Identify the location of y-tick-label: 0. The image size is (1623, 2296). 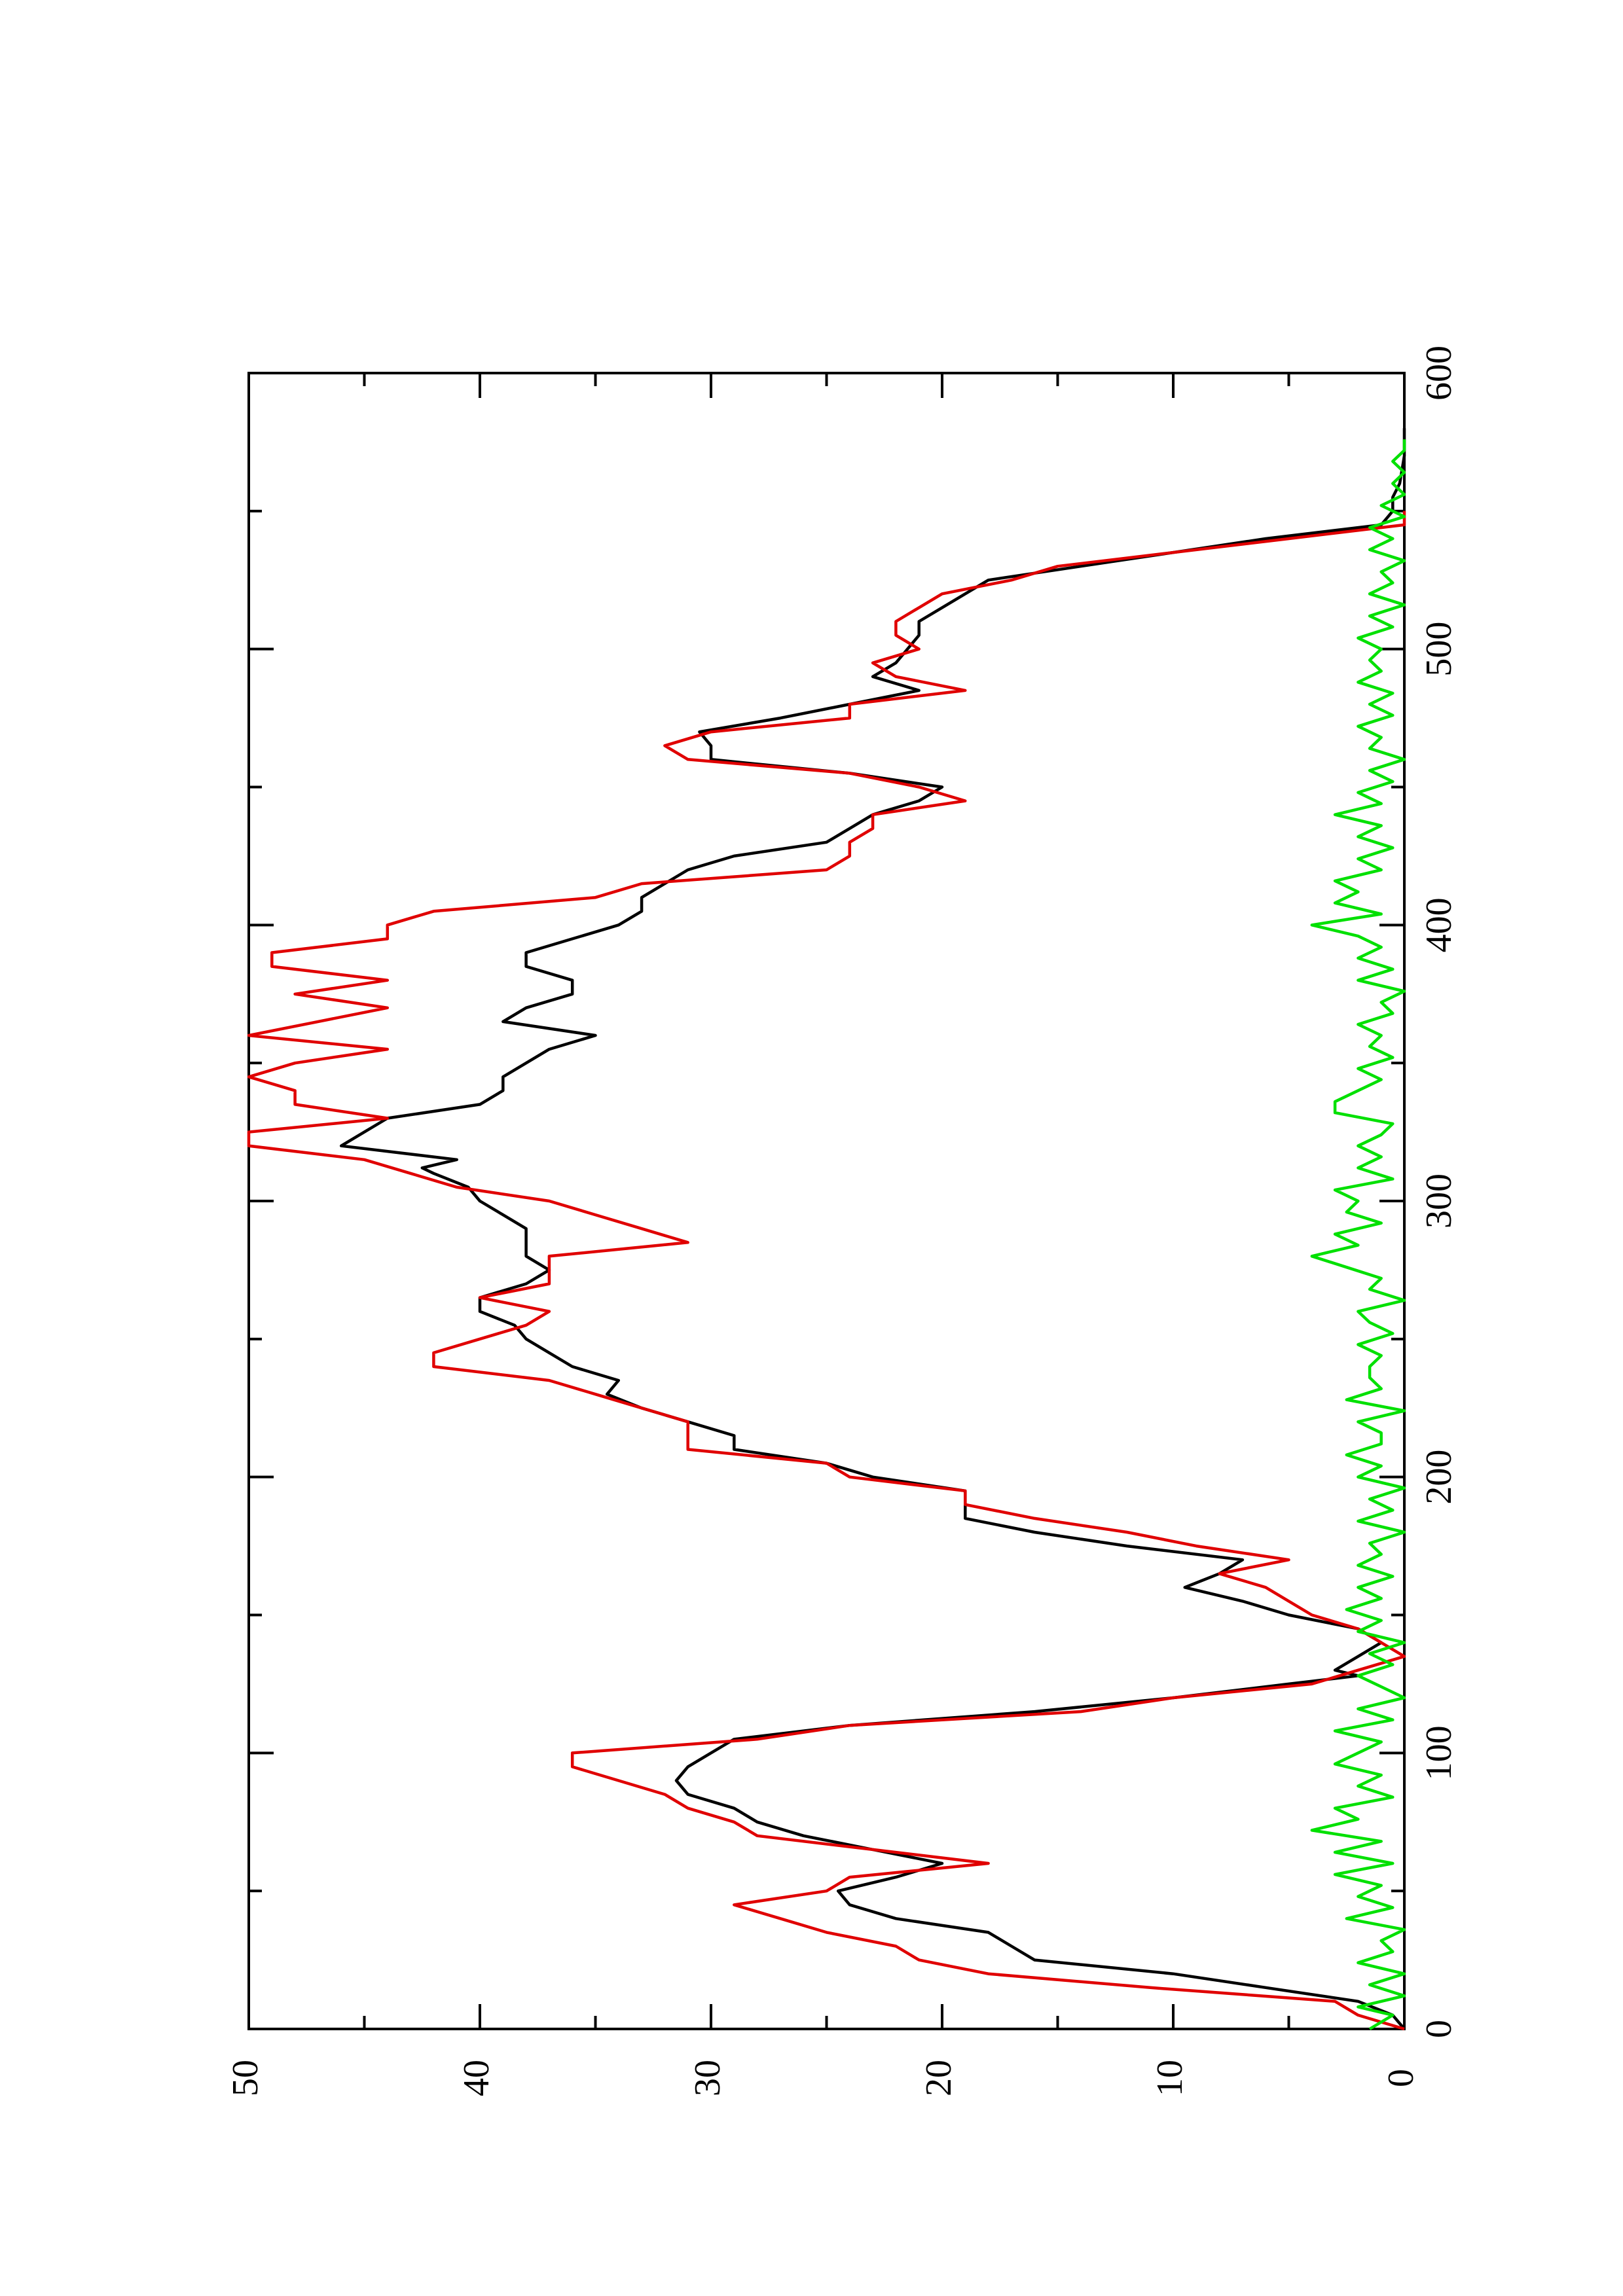
(1401, 2078).